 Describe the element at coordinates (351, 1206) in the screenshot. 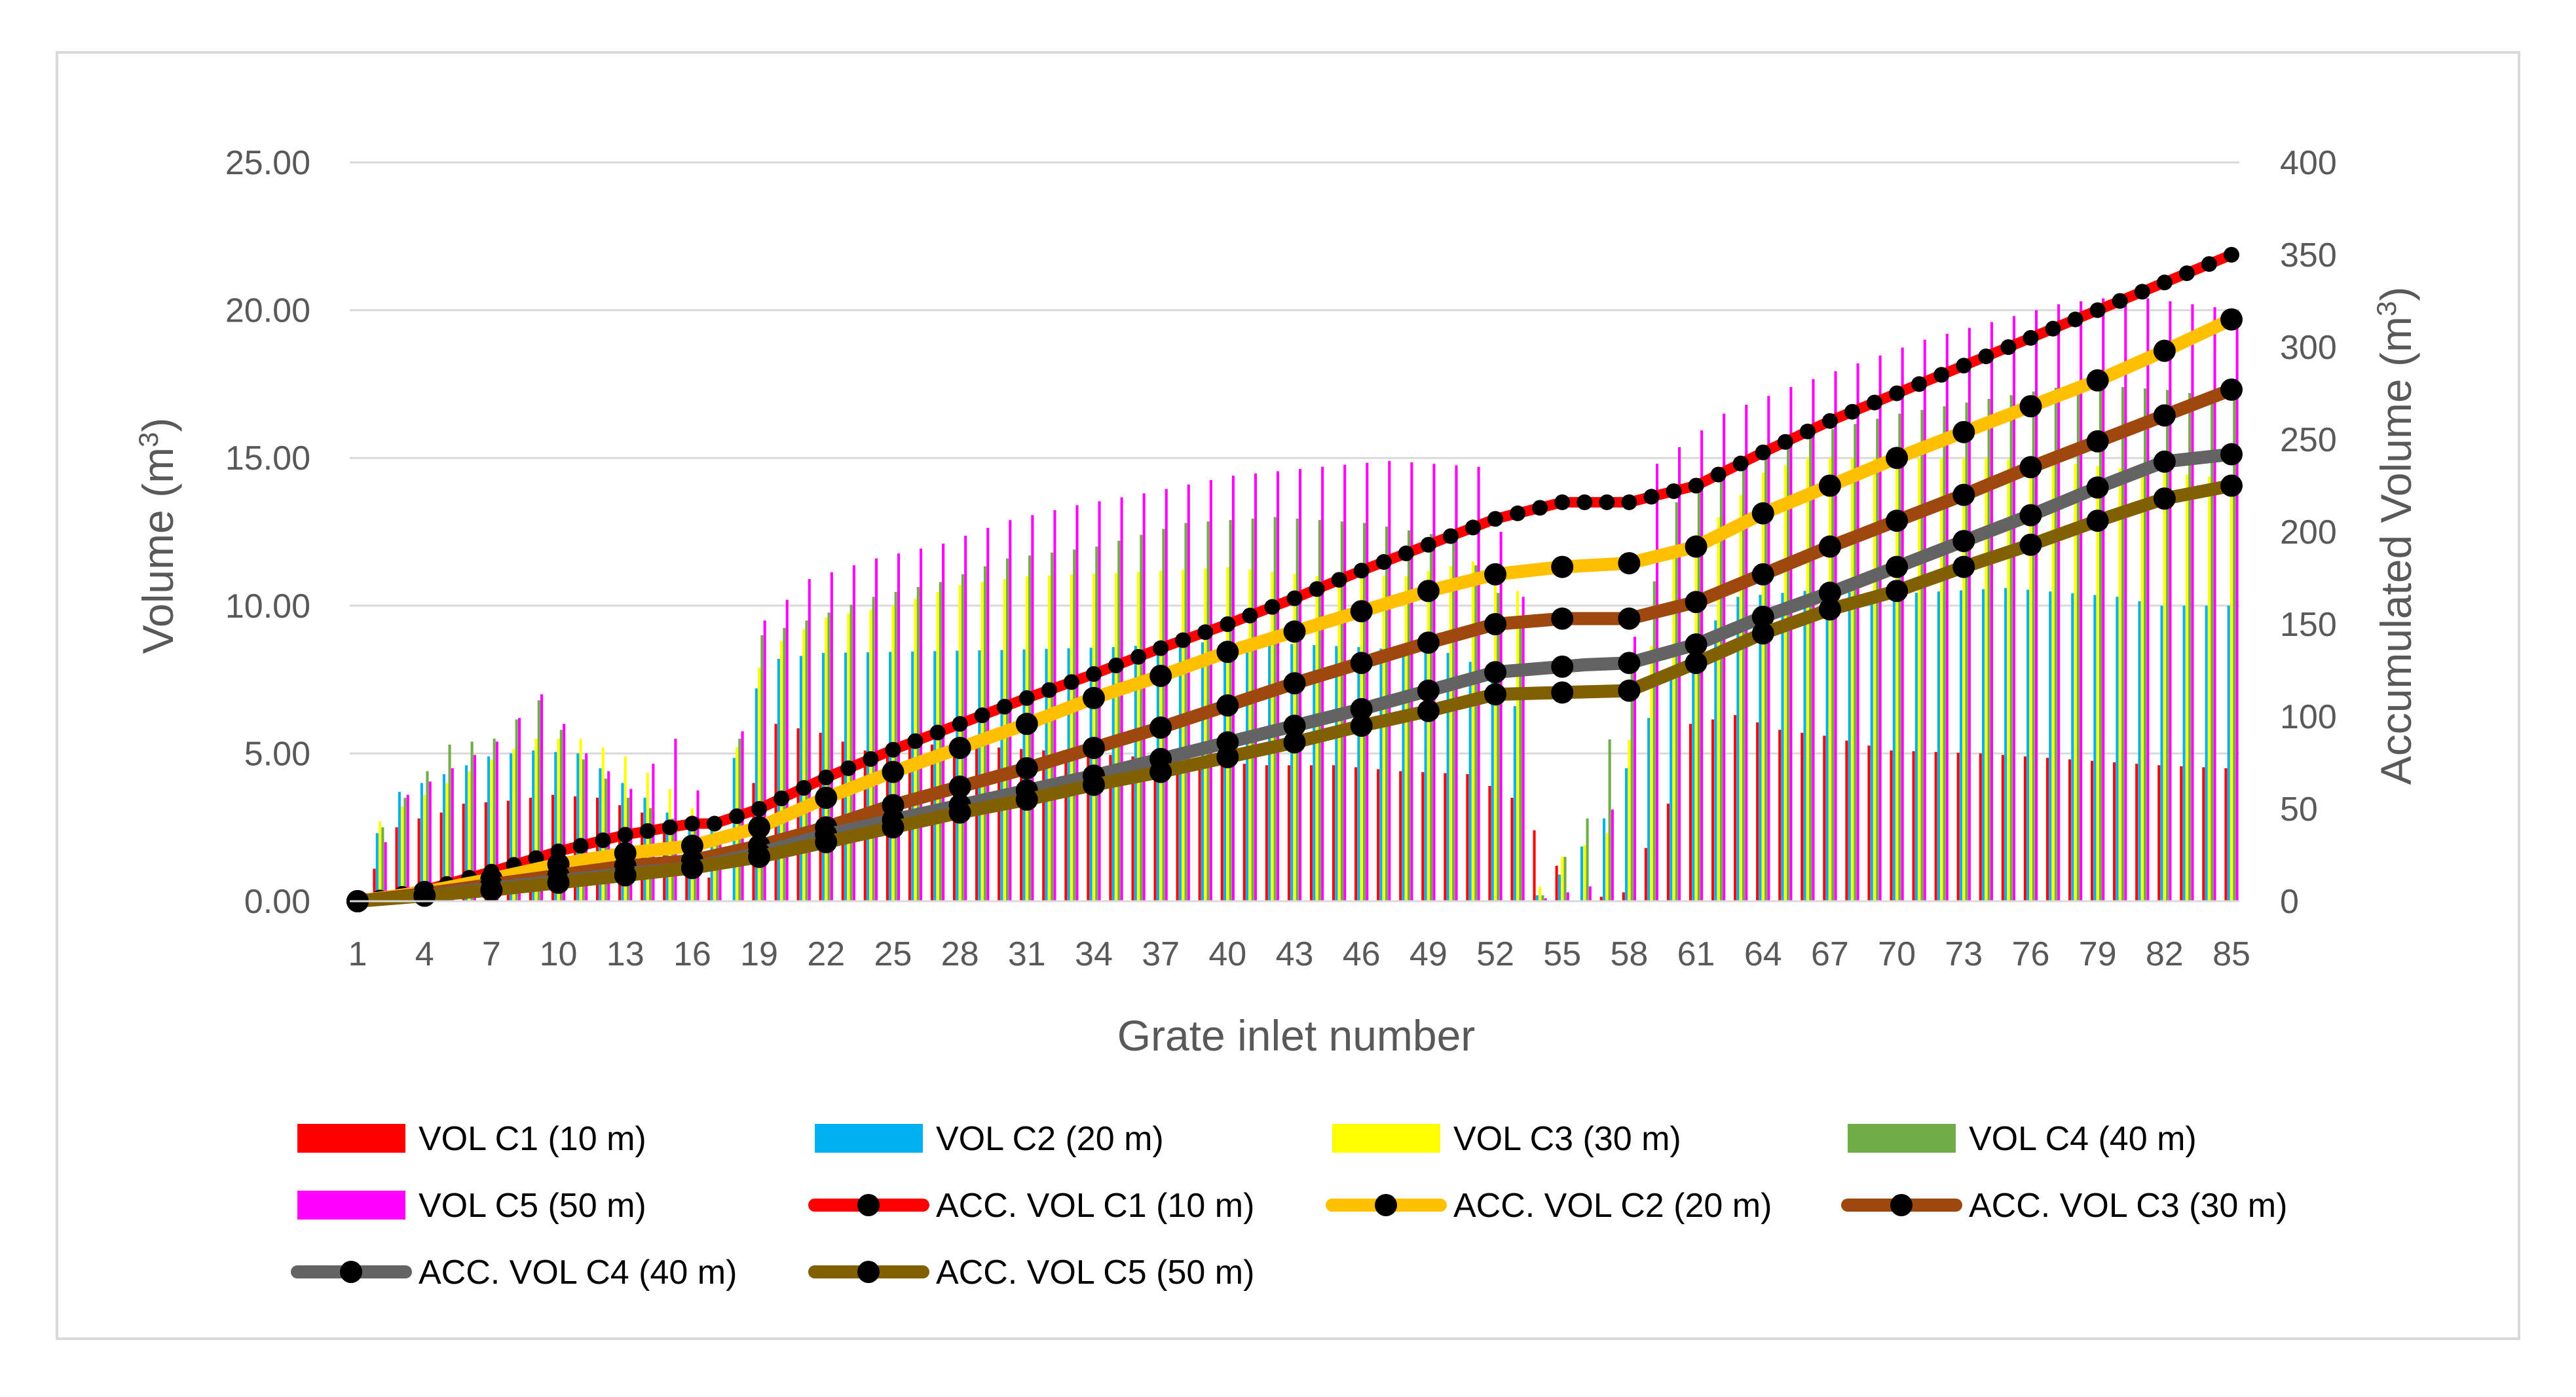

I see `legend-bar-swatch` at that location.